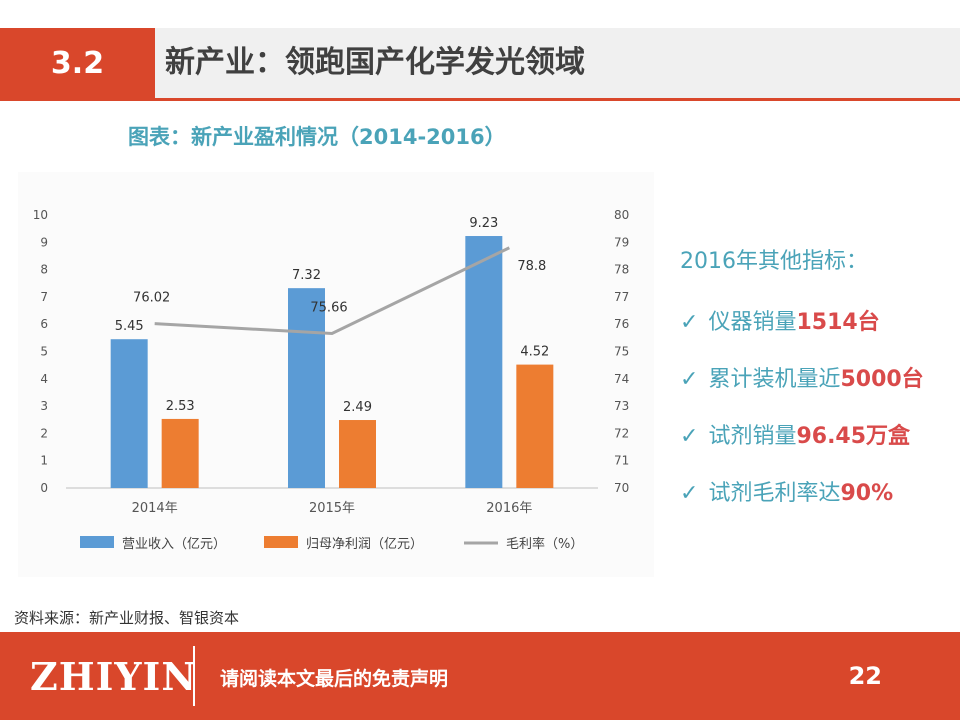 The width and height of the screenshot is (960, 720). I want to click on indicator-item: ✓ 试剂毛利率达90%, so click(786, 491).